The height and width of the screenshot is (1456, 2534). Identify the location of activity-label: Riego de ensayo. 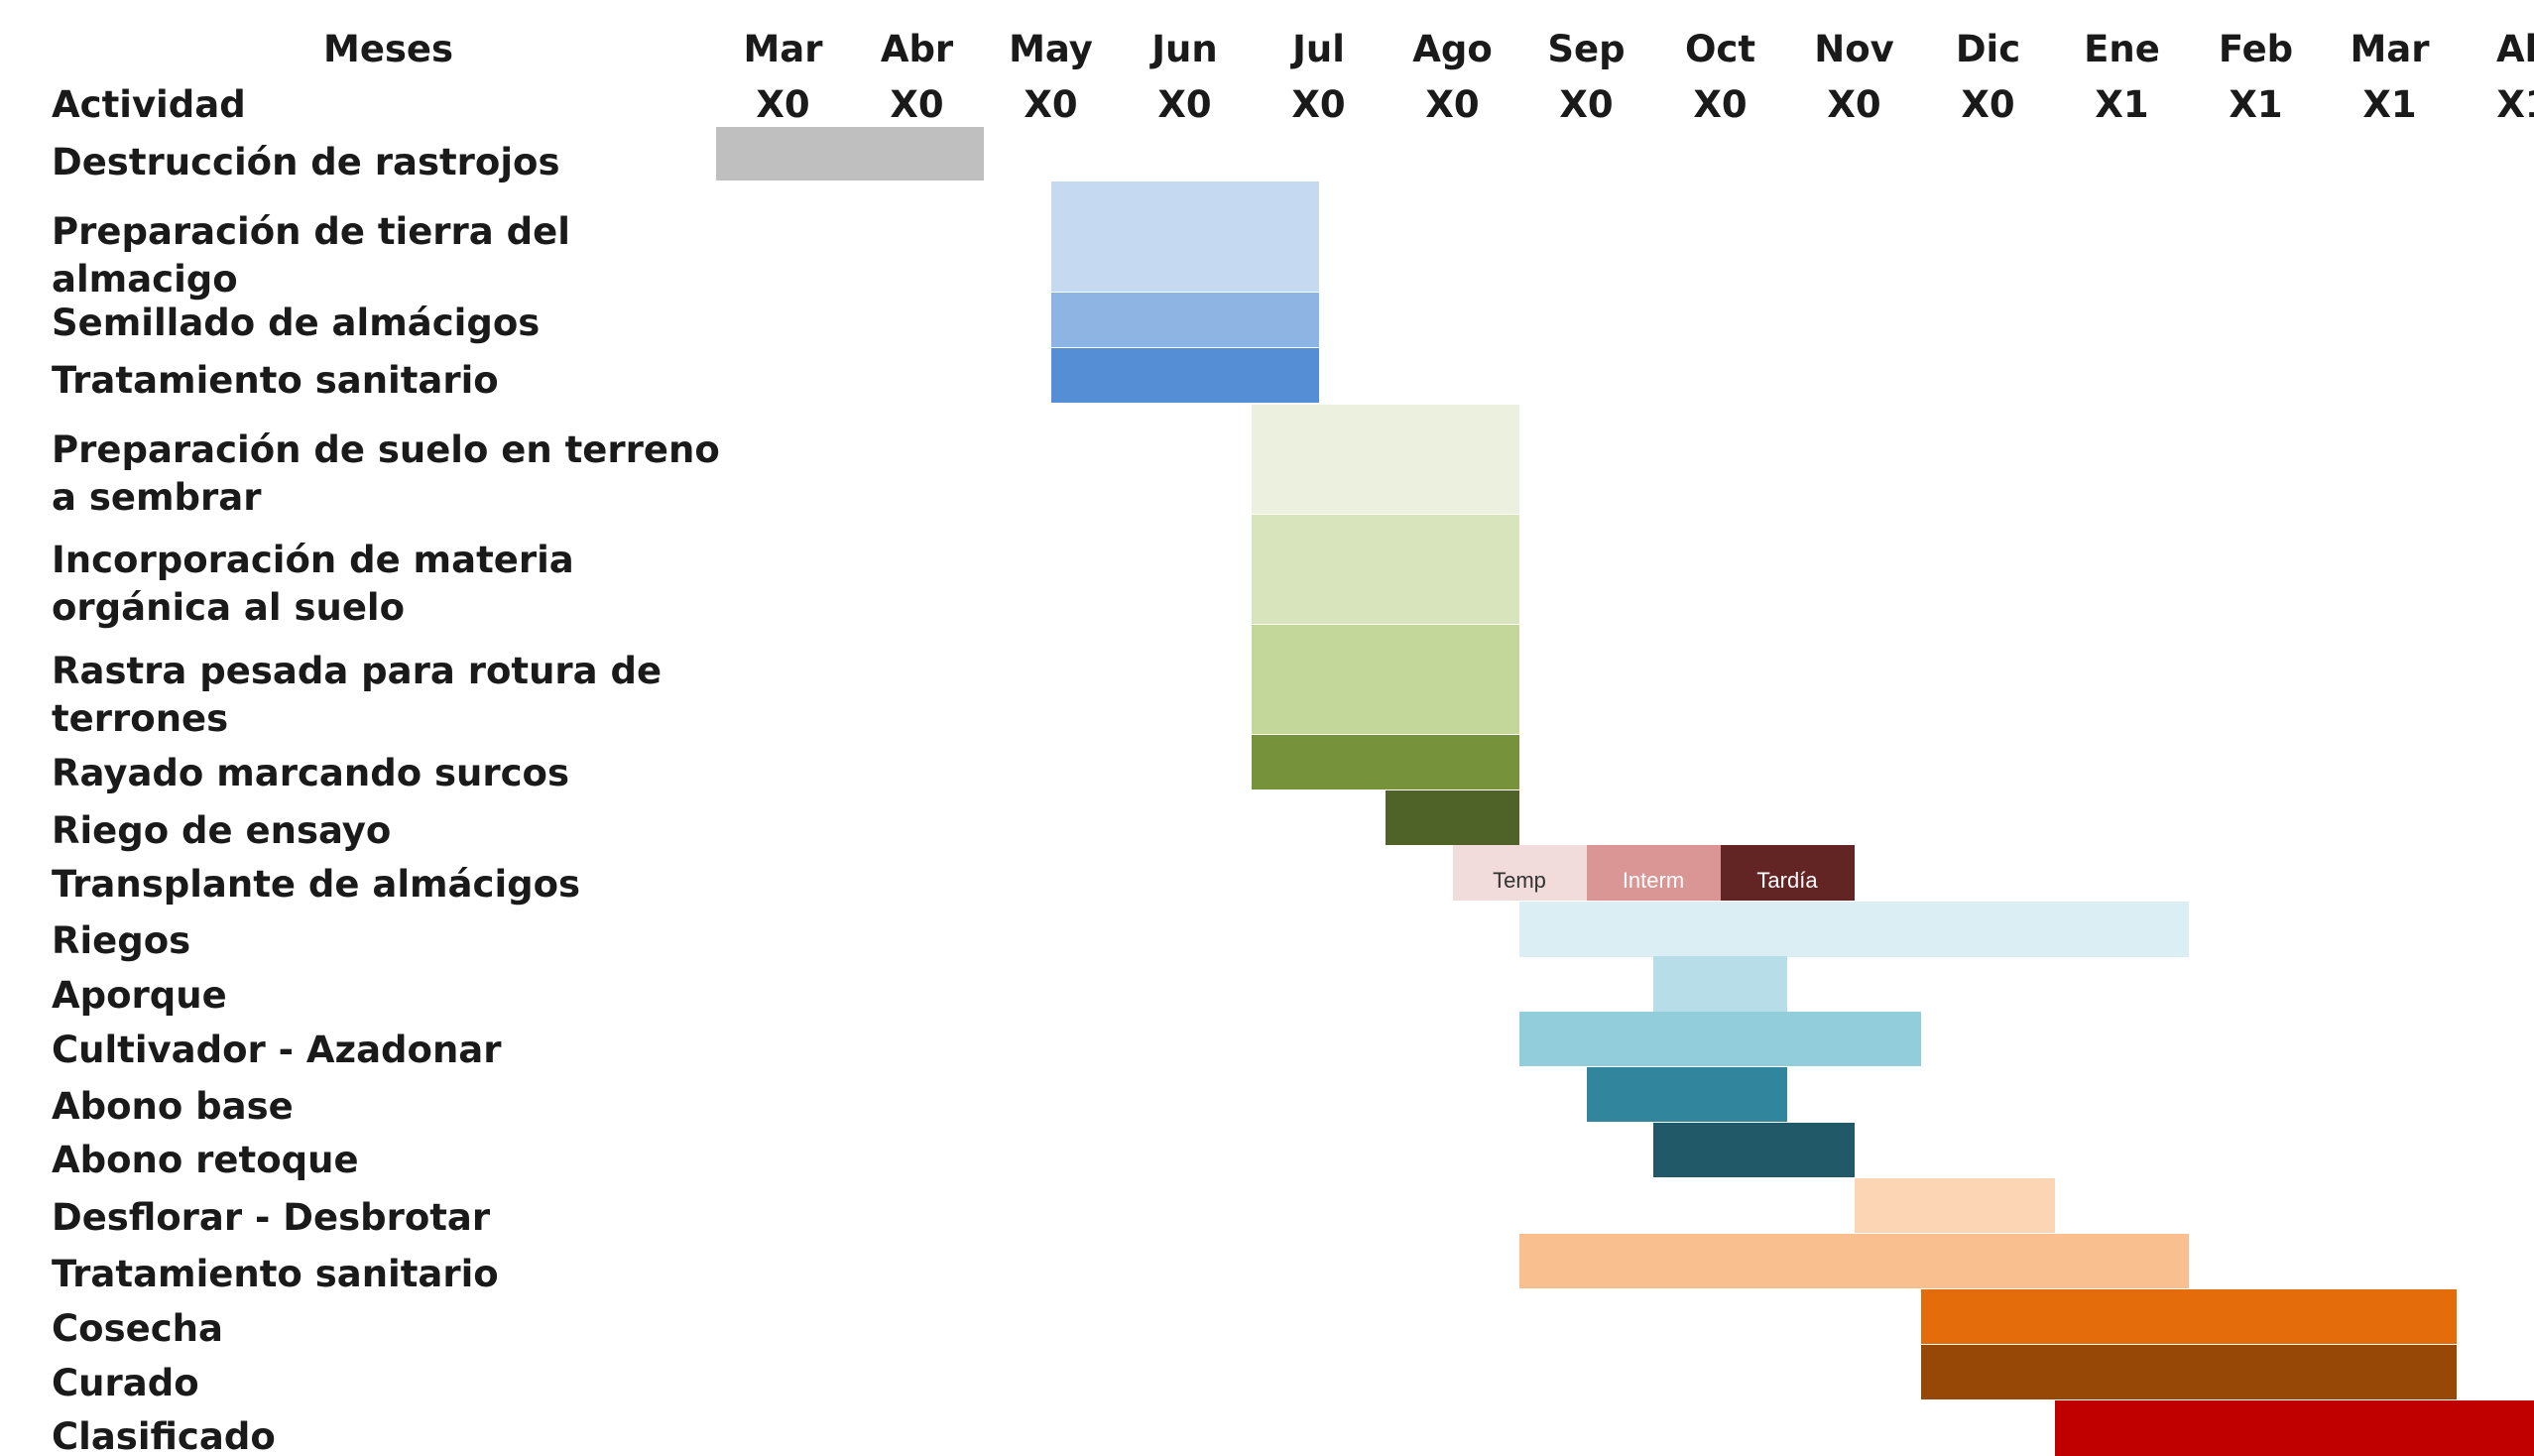
(222, 830).